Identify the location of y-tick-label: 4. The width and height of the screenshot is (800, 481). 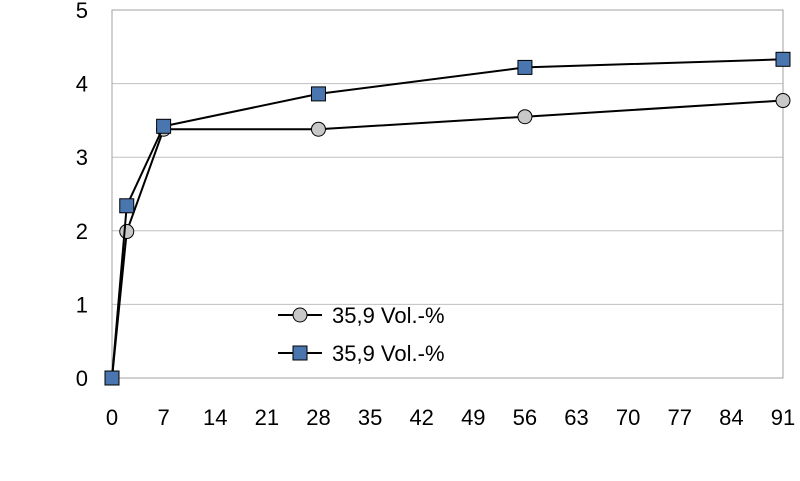
(82, 84).